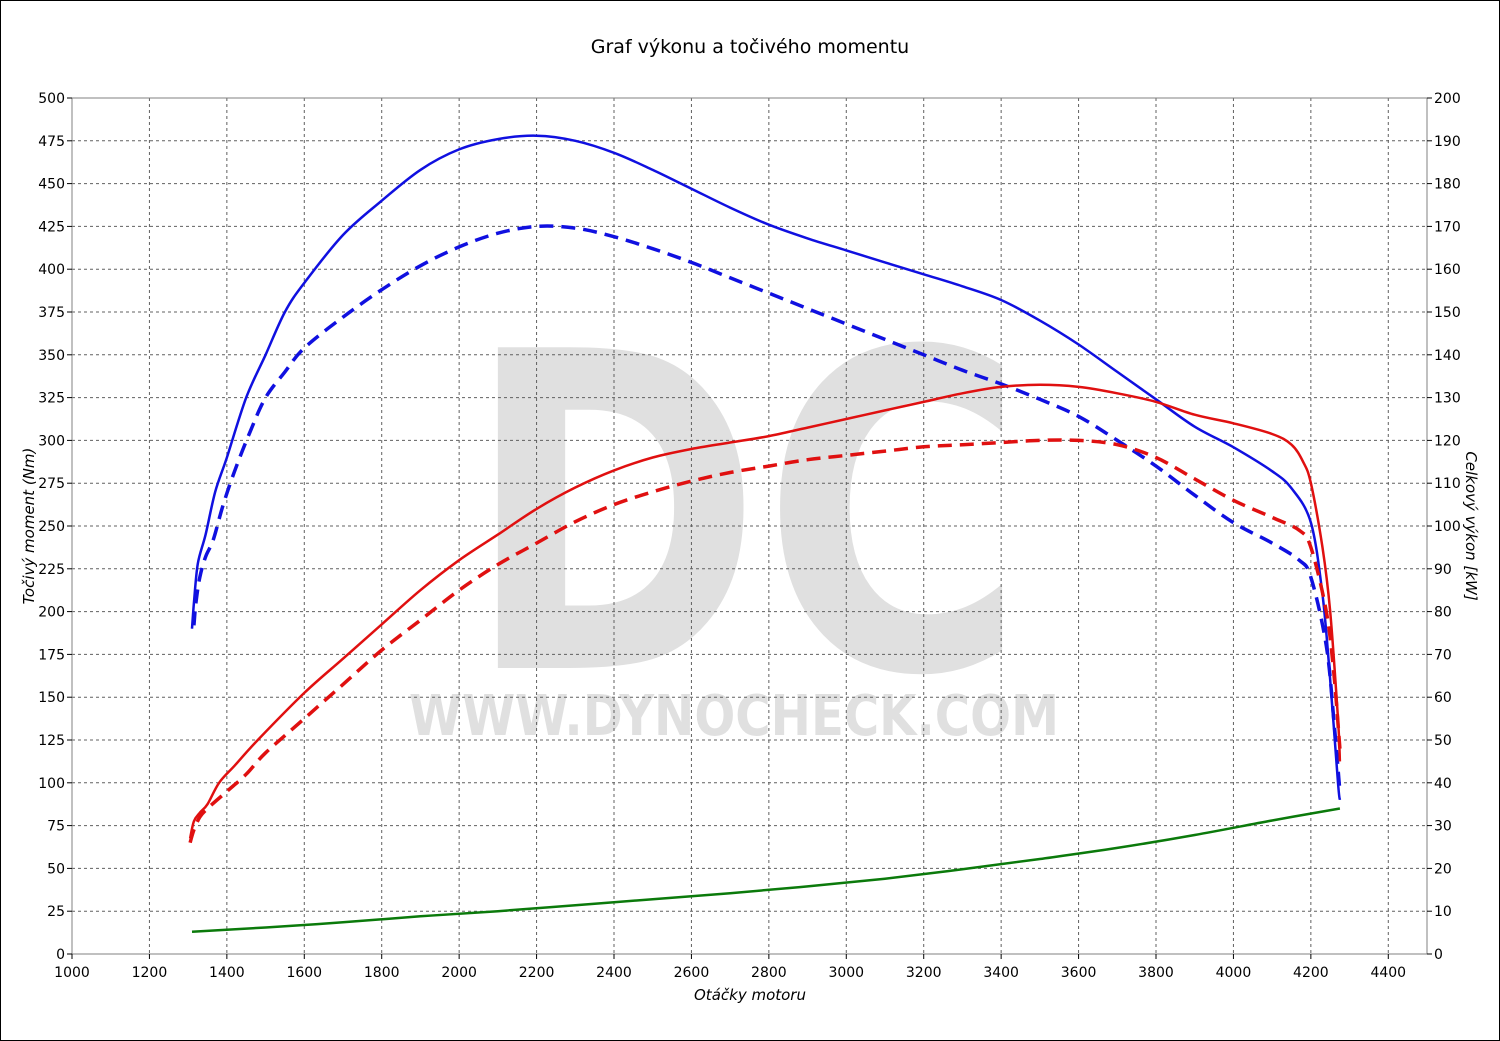 The width and height of the screenshot is (1500, 1041). Describe the element at coordinates (51, 441) in the screenshot. I see `y-left-tick-label: 300` at that location.